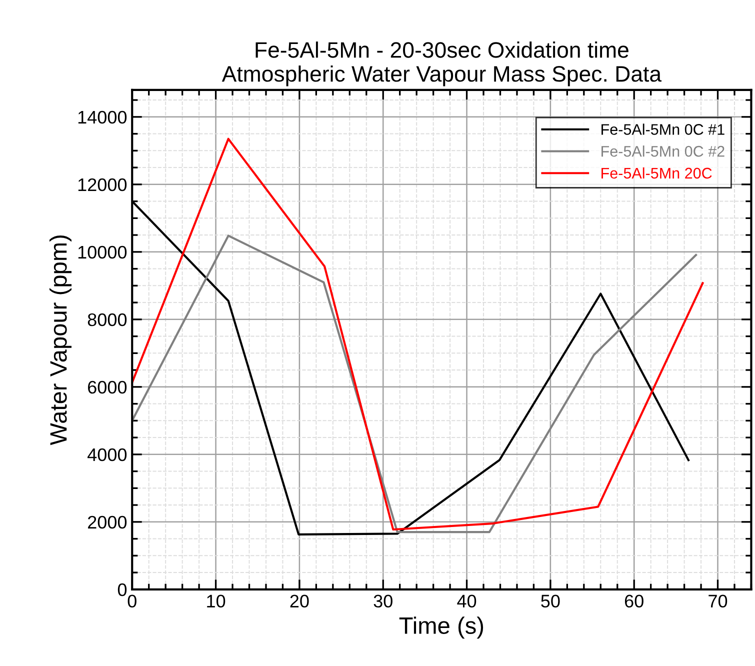  I want to click on x-tick-label: 10, so click(216, 601).